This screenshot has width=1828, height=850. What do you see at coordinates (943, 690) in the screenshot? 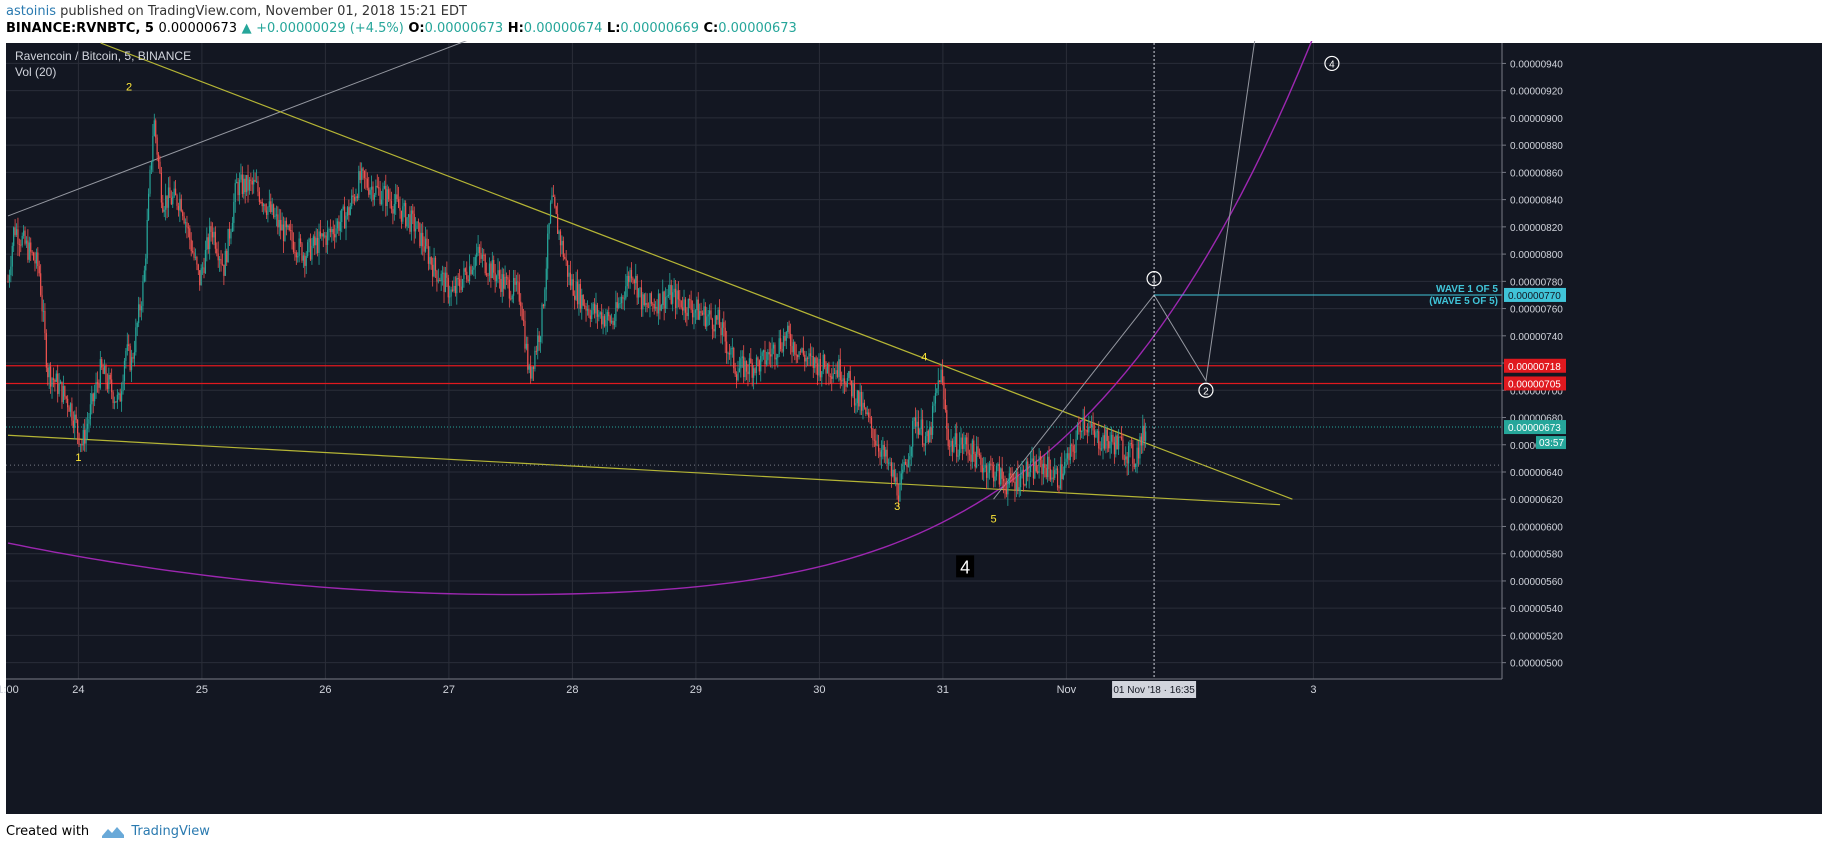
I see `x-tick-label: 31` at bounding box center [943, 690].